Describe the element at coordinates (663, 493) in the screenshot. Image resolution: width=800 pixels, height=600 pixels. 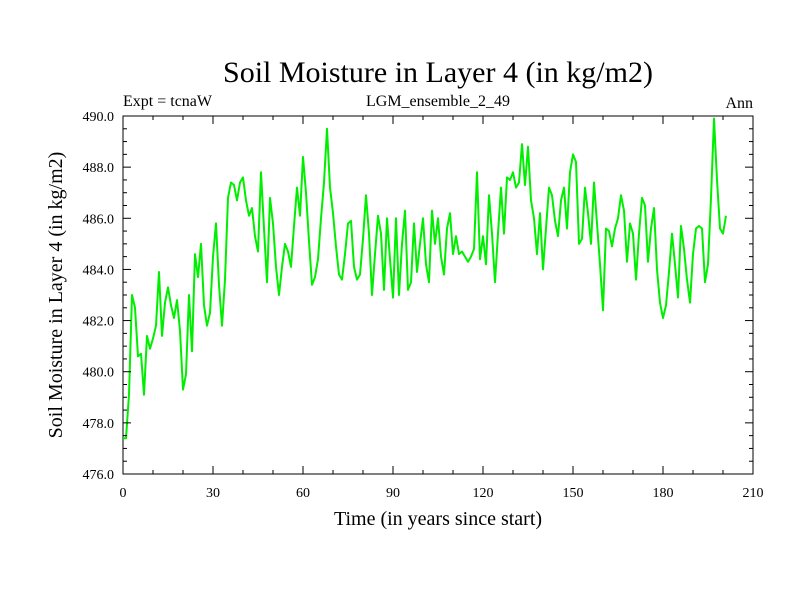
I see `x-tick-label: 180` at that location.